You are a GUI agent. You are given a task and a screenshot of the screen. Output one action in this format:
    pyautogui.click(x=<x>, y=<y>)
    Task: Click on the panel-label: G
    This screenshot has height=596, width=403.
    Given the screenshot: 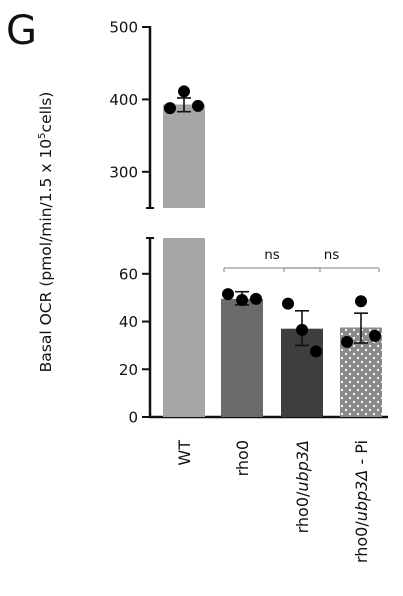 What is the action you would take?
    pyautogui.click(x=21, y=31)
    